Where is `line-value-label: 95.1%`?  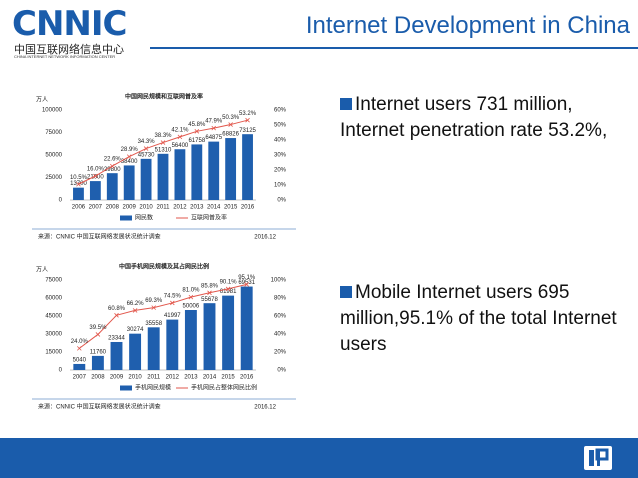 line-value-label: 95.1% is located at coordinates (247, 278).